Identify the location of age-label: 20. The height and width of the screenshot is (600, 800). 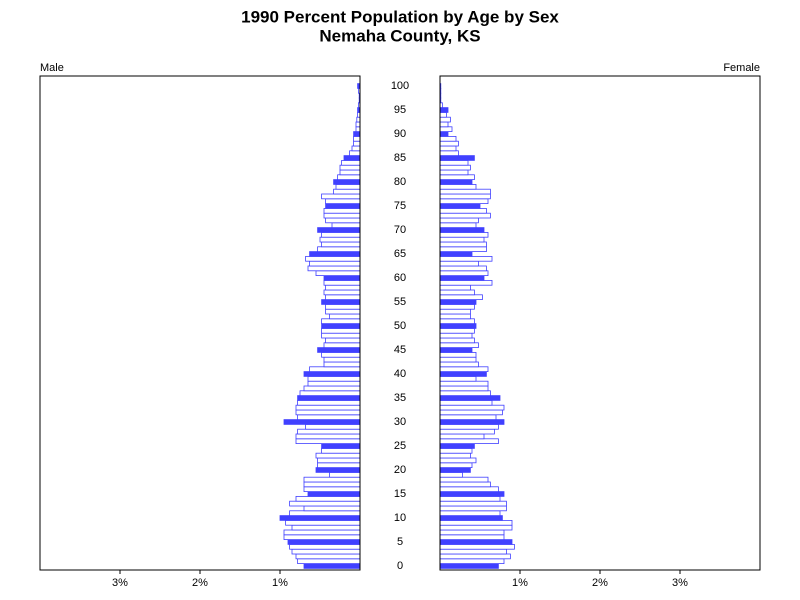
(400, 470).